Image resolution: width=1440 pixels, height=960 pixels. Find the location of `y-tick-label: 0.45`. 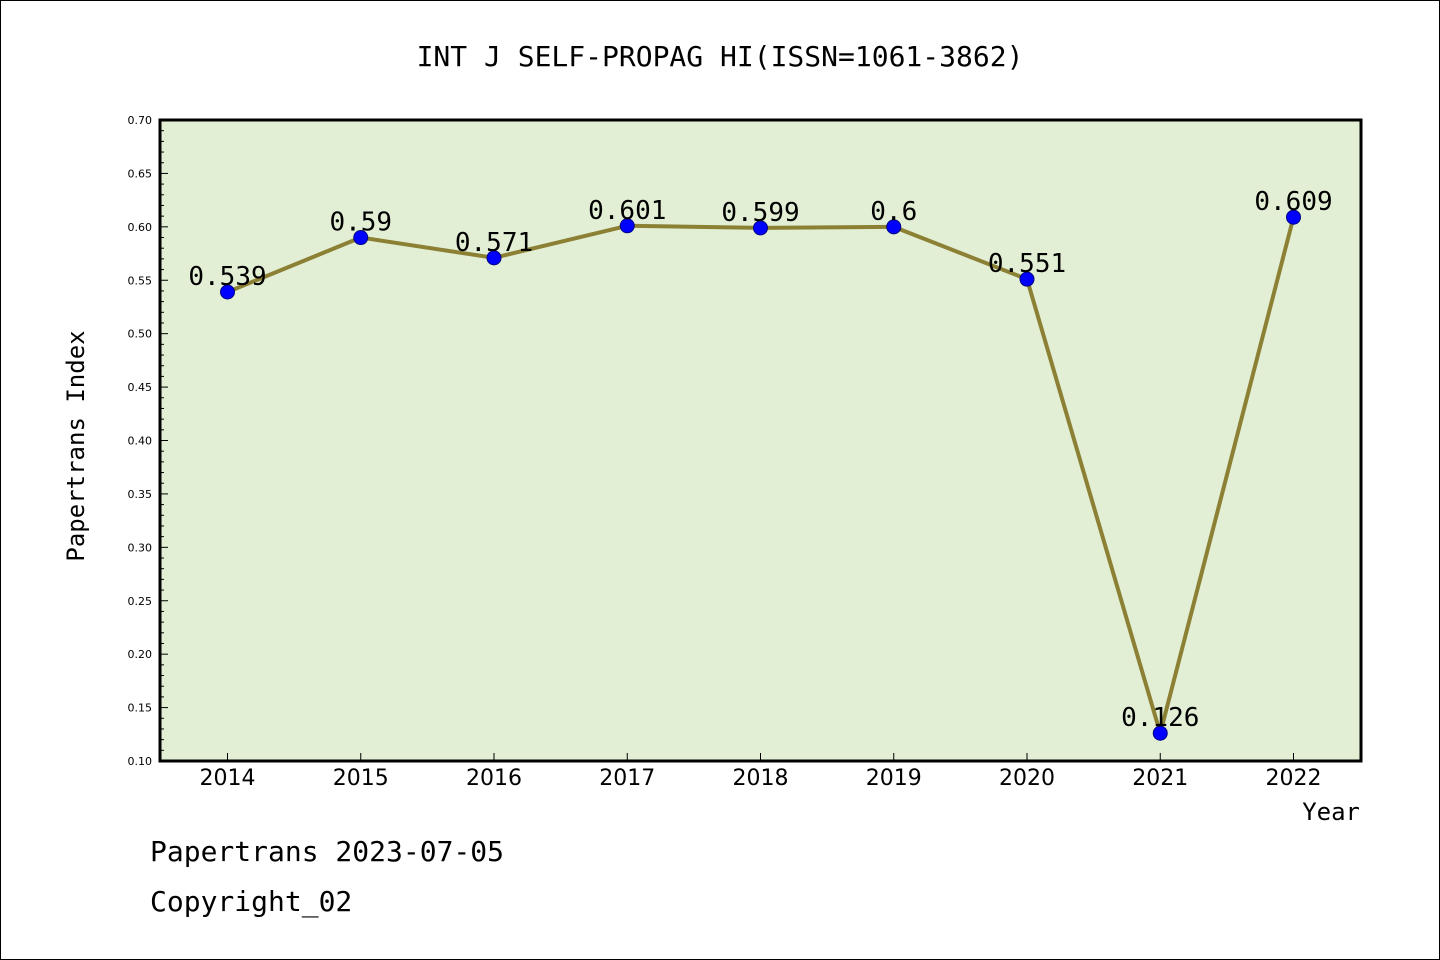

y-tick-label: 0.45 is located at coordinates (140, 387).